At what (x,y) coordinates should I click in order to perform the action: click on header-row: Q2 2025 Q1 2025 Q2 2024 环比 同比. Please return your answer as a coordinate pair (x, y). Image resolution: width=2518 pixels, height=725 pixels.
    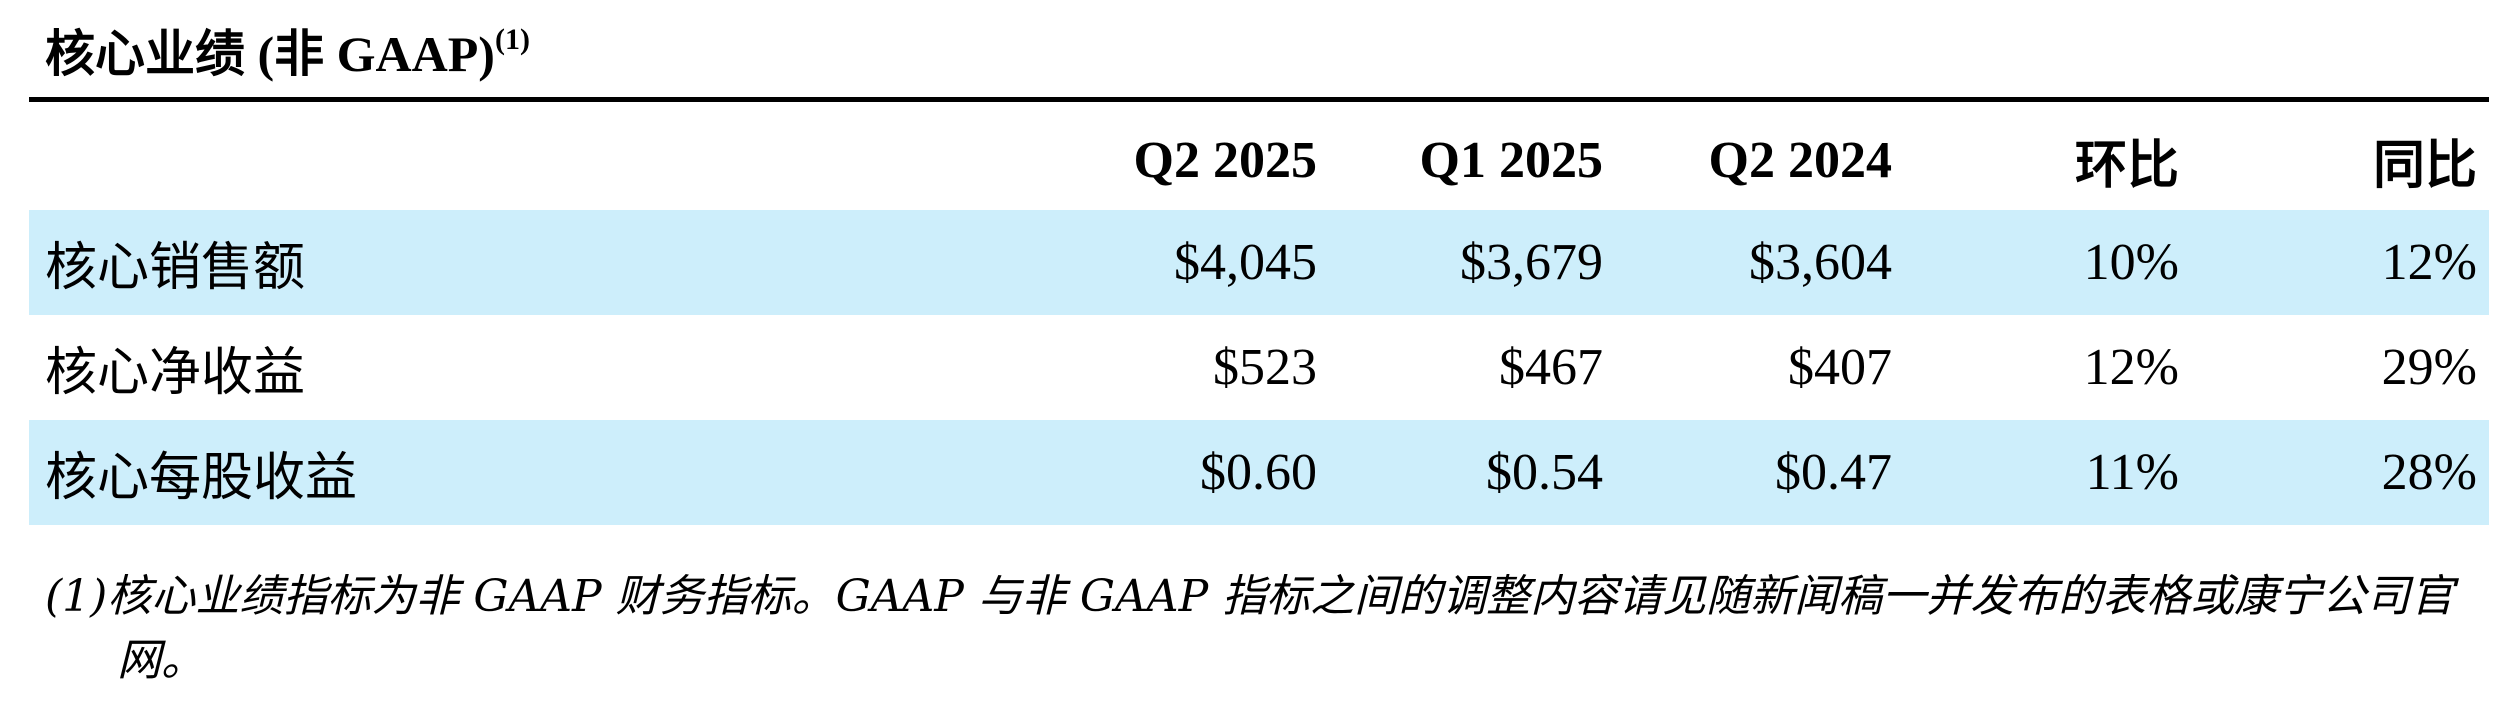
    Looking at the image, I should click on (1259, 156).